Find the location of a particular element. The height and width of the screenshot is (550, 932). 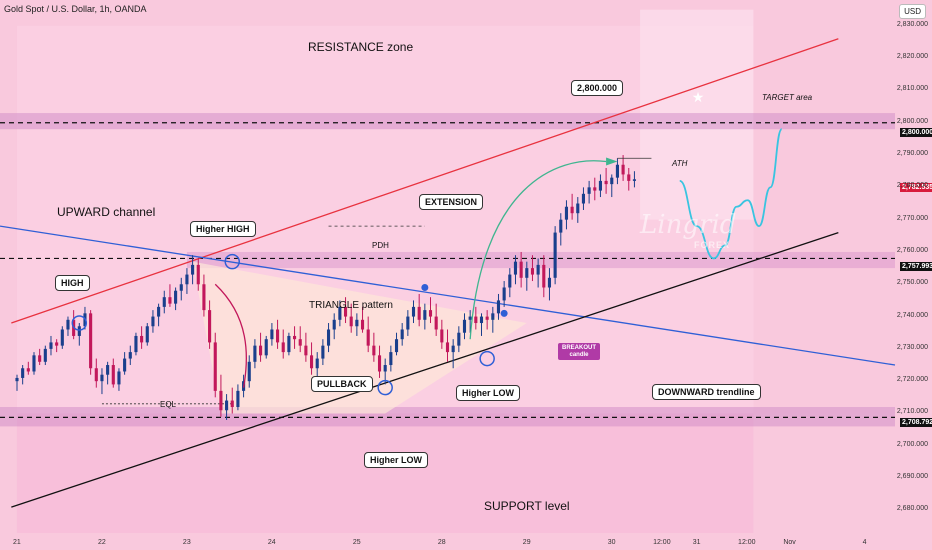

pullback-label: PULLBACK is located at coordinates (342, 384).